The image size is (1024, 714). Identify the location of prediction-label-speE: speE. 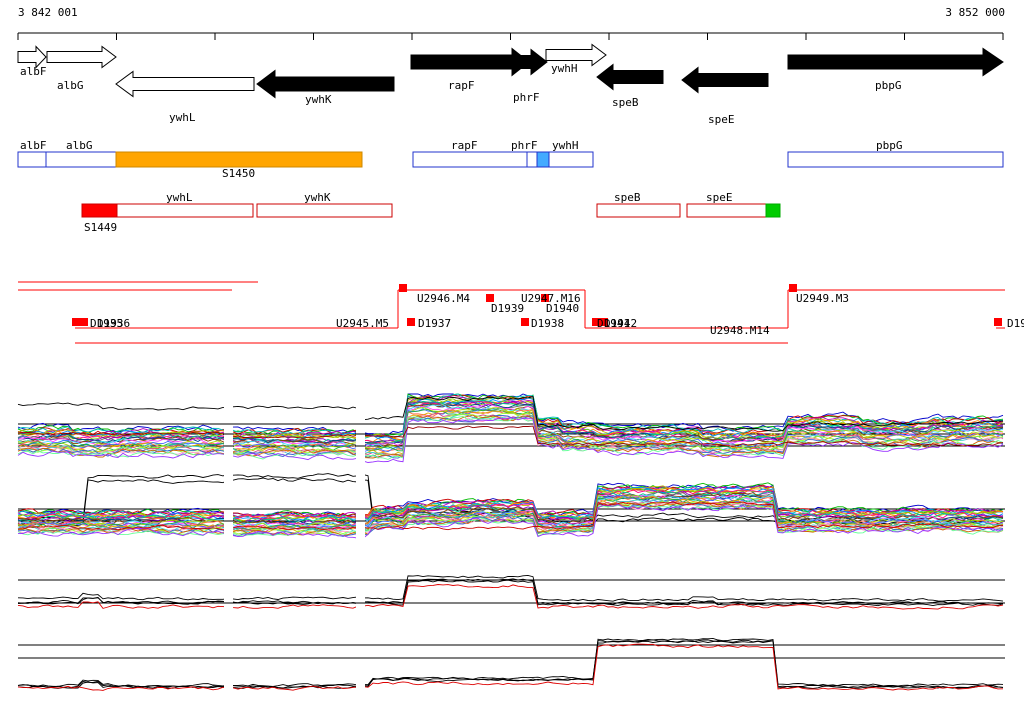
(719, 197).